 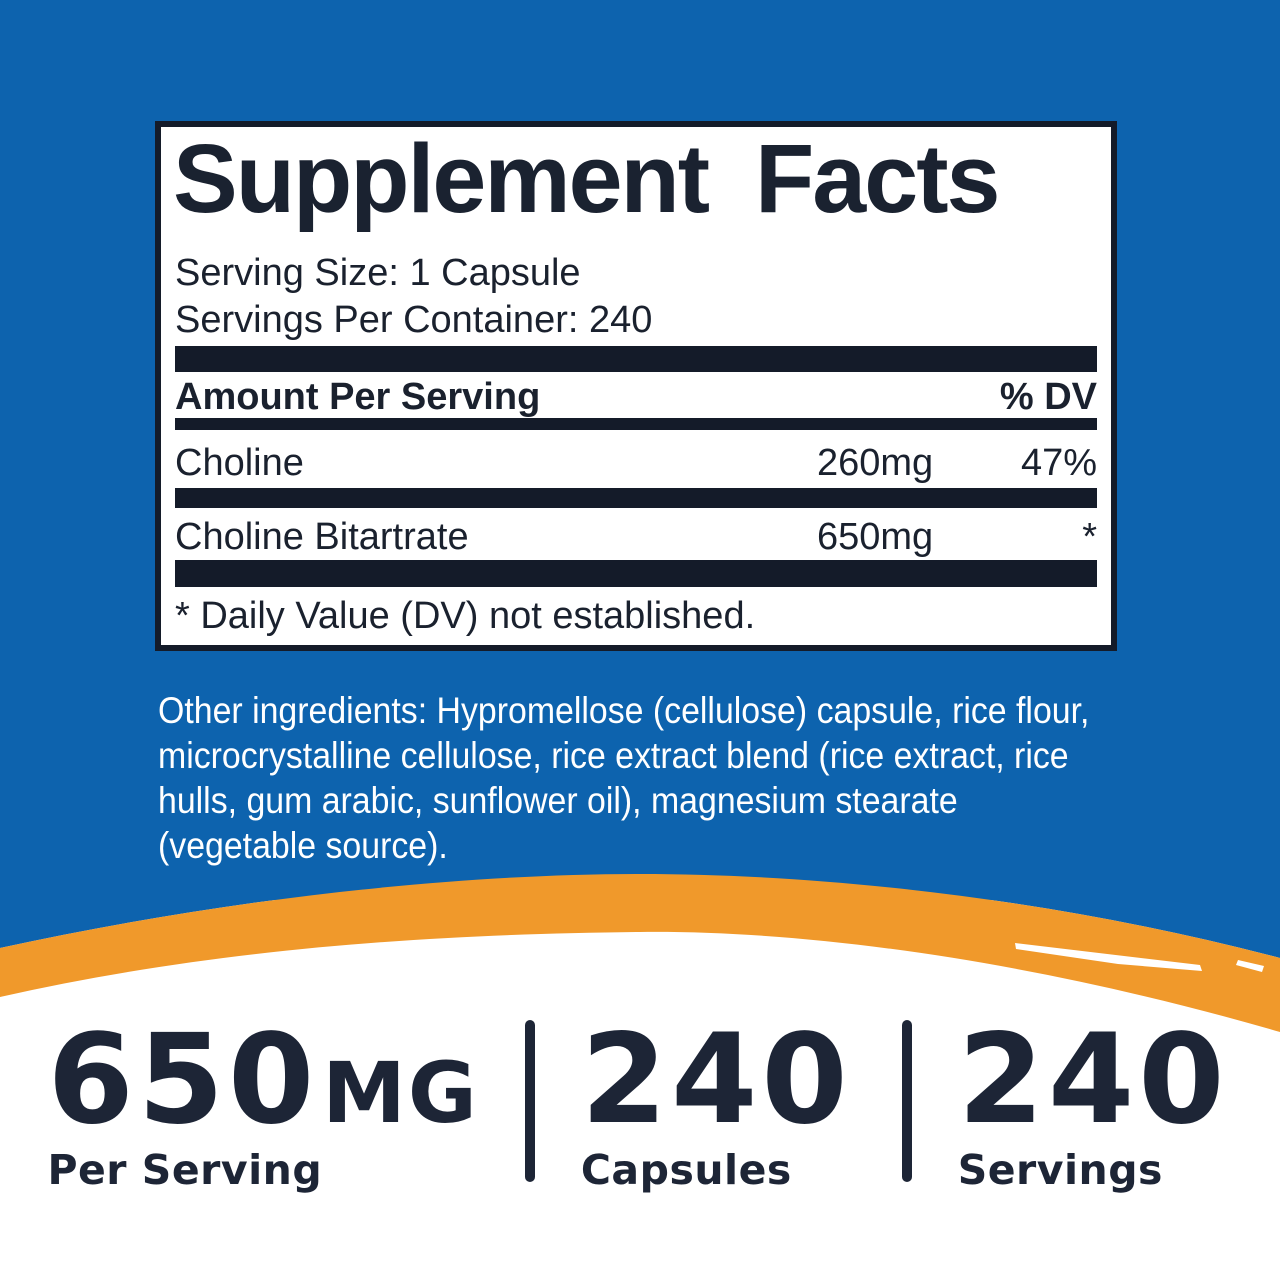 What do you see at coordinates (586, 178) in the screenshot?
I see `panel-title: Supplement Facts` at bounding box center [586, 178].